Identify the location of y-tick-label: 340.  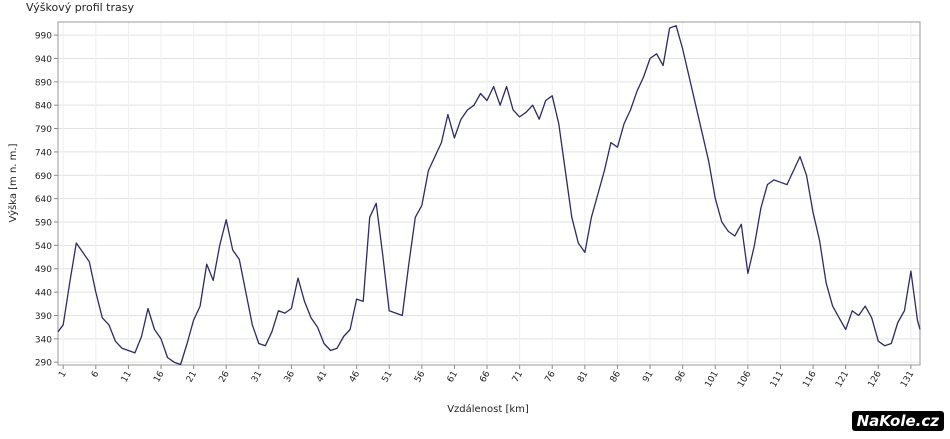
(43, 340).